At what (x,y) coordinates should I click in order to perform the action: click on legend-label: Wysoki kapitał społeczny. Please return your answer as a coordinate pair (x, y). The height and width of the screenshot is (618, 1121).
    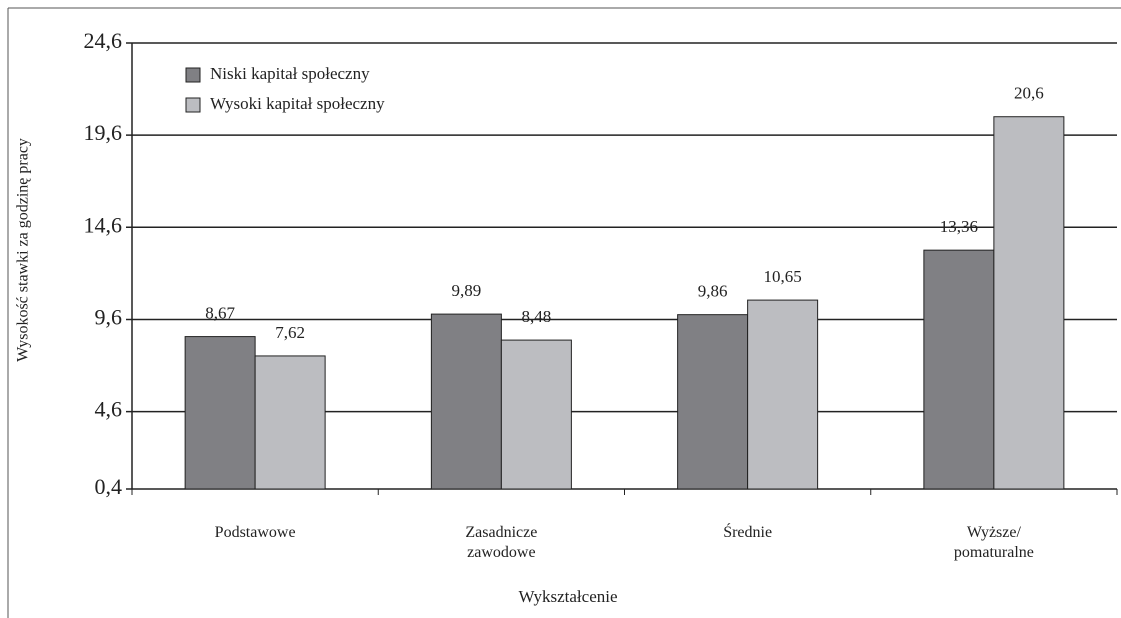
    Looking at the image, I should click on (297, 103).